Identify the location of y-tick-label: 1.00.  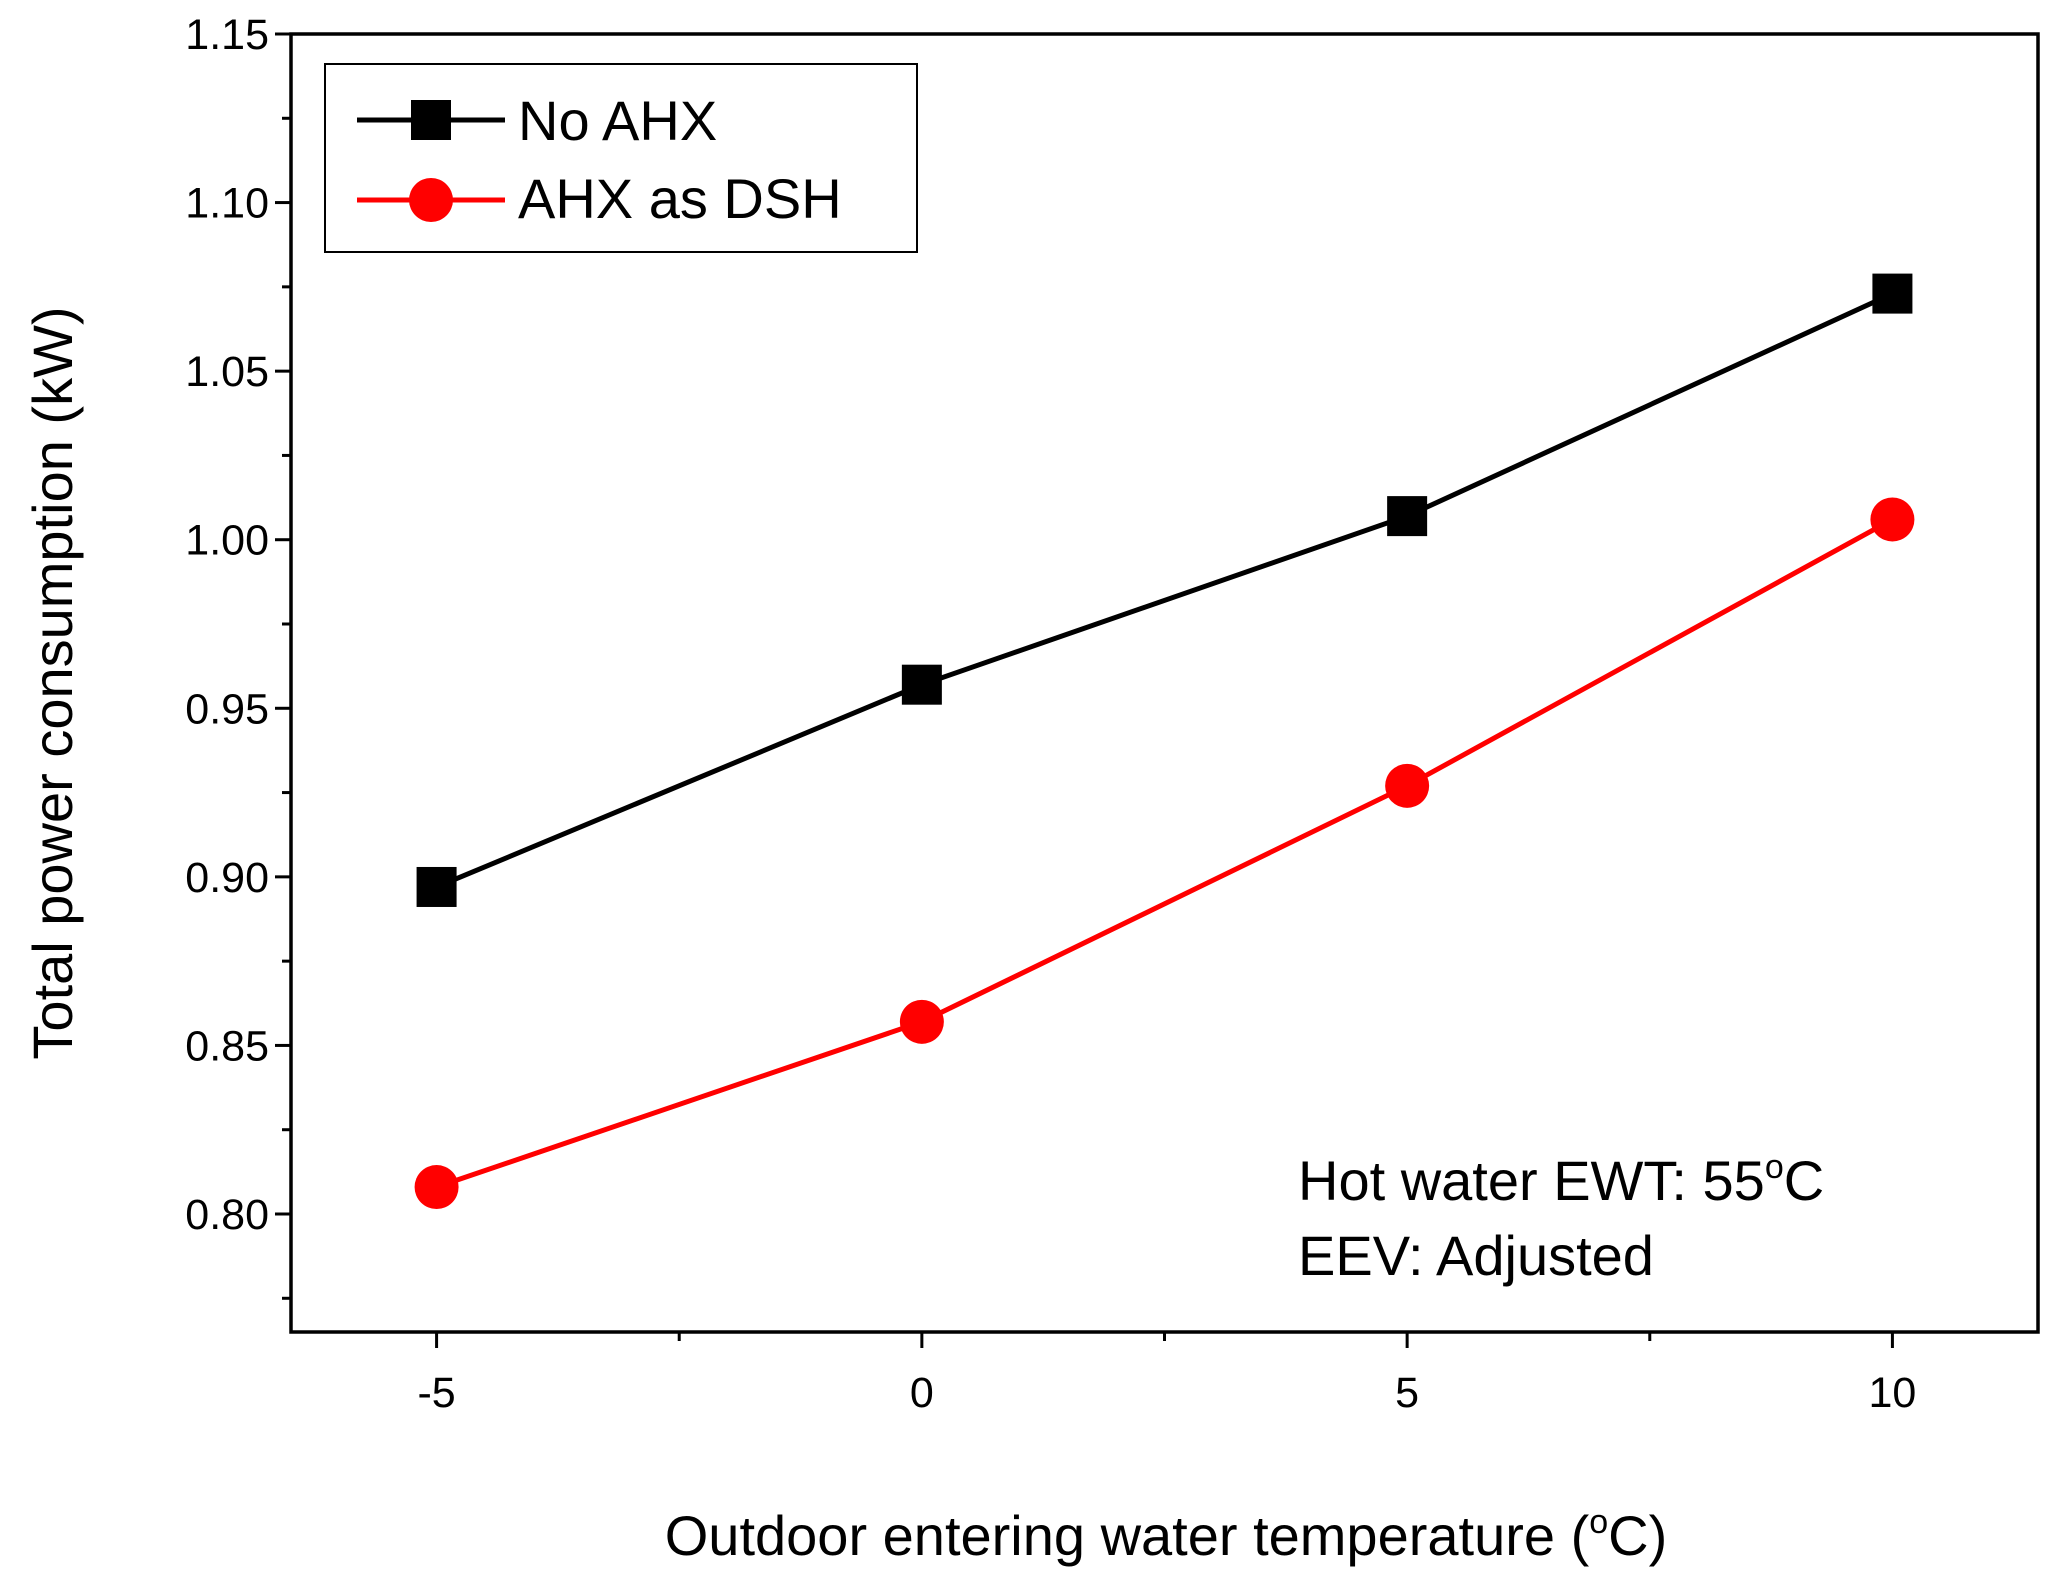
(227, 541).